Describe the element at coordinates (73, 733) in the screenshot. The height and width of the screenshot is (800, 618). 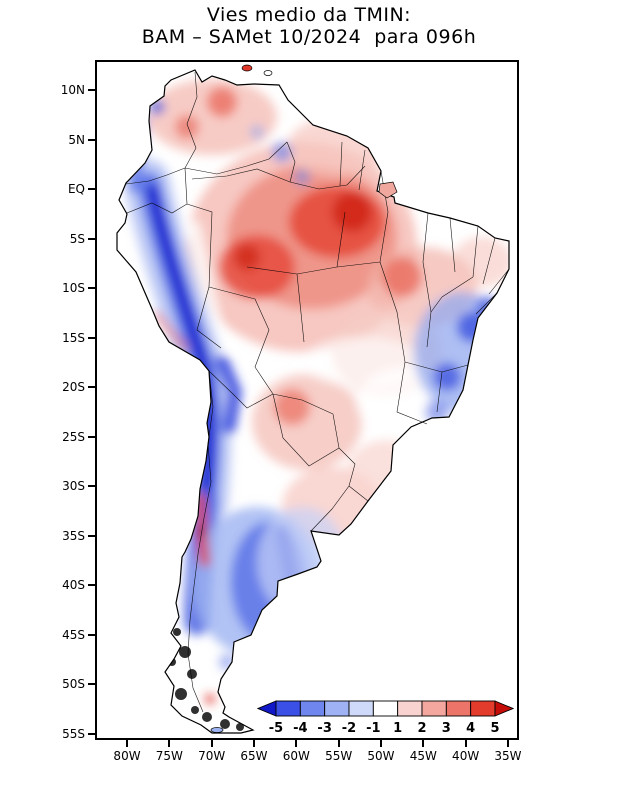
I see `lat-tick-label: 55S` at that location.